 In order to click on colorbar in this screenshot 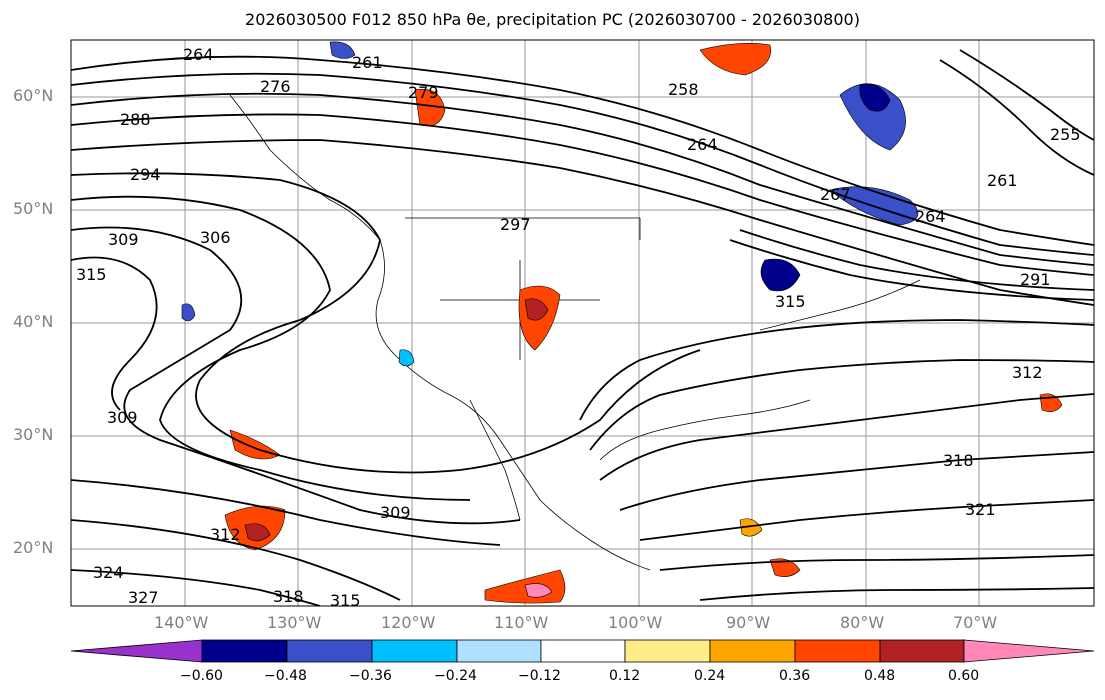, I will do `click(582, 651)`.